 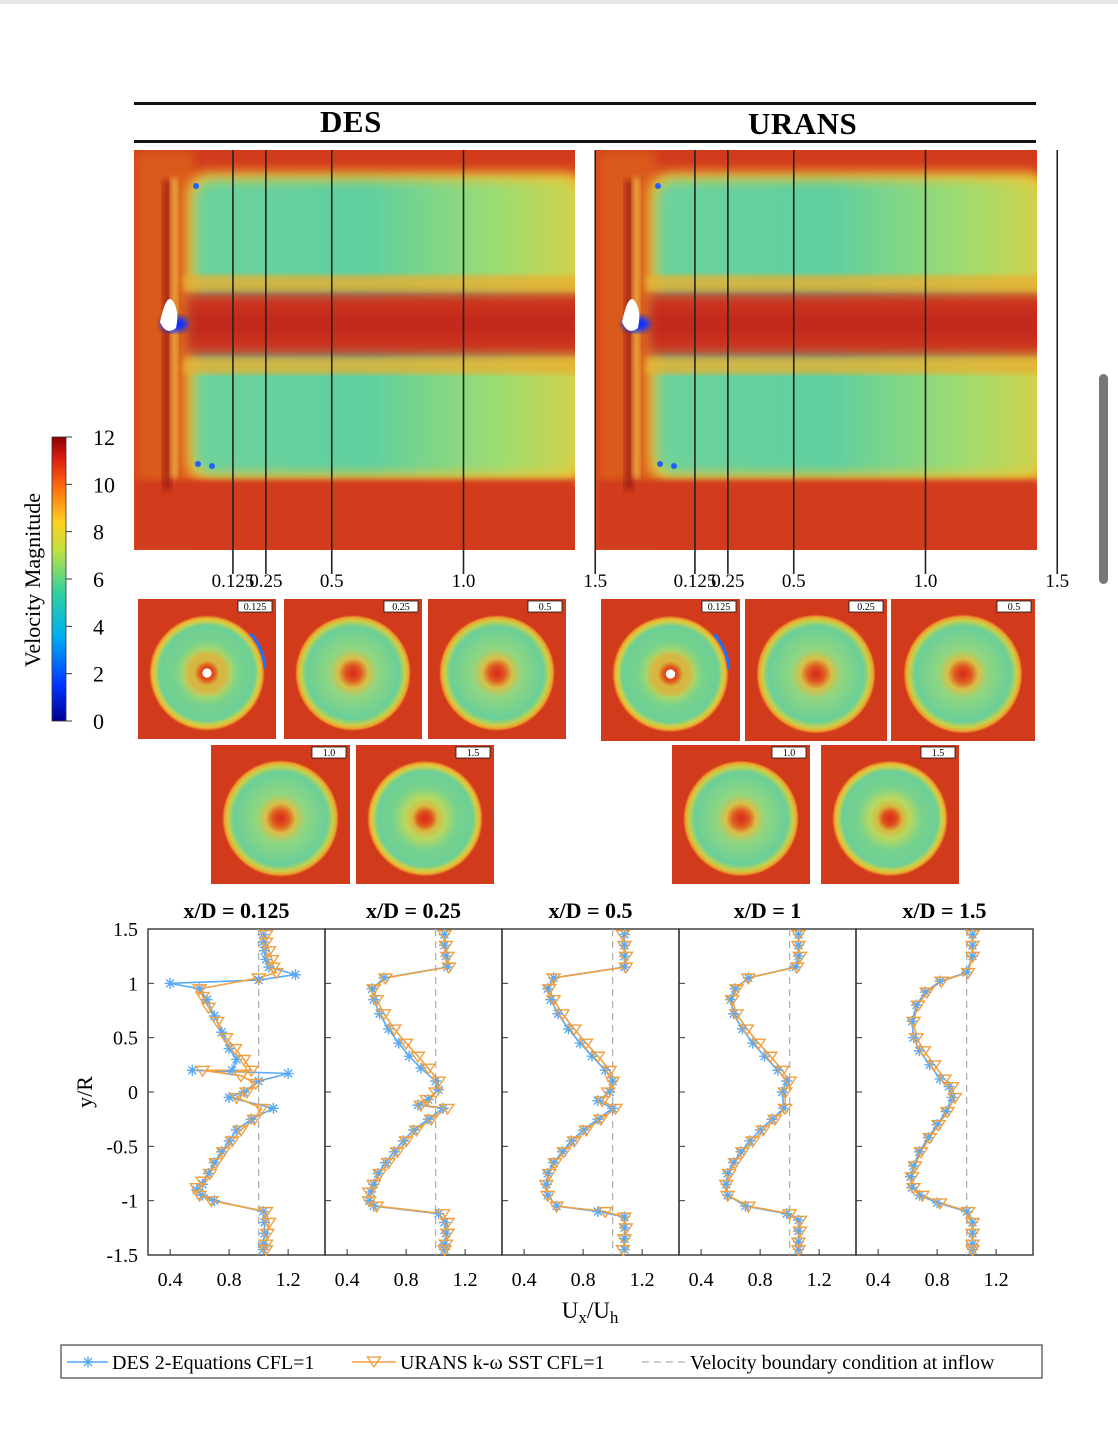 I want to click on plot-title: x/D = 0.25, so click(x=413, y=910).